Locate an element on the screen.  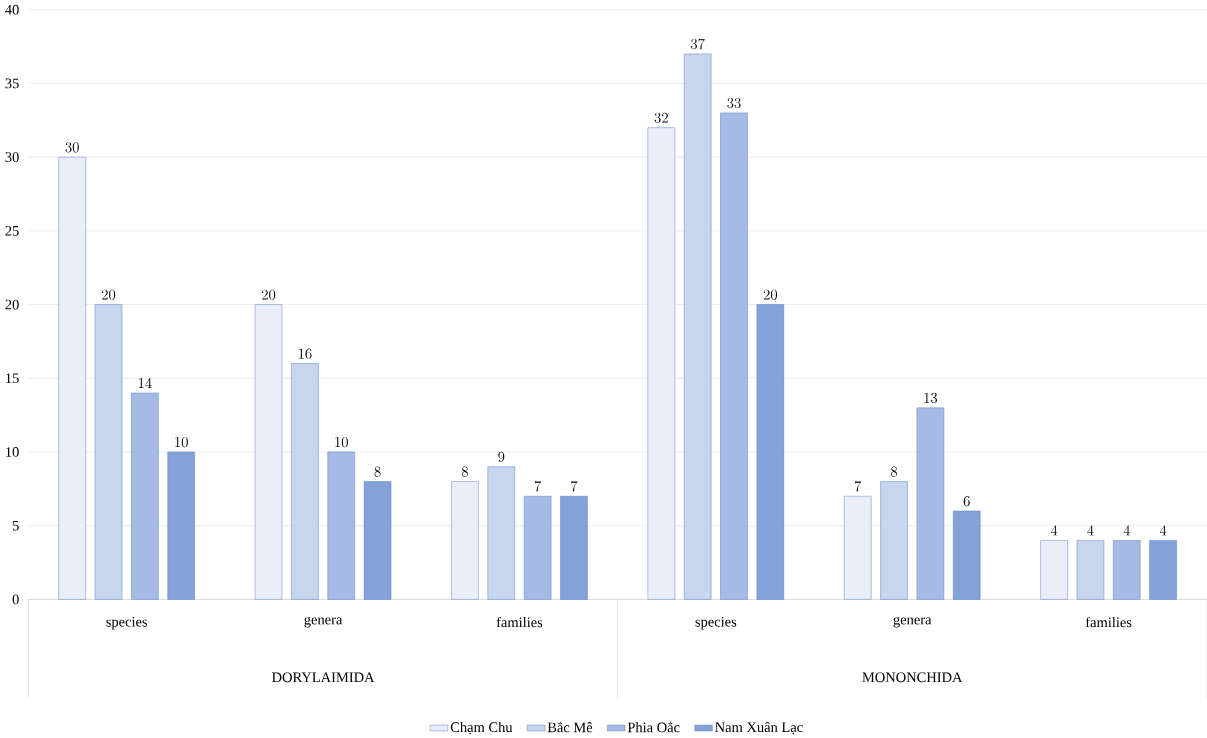
y-tick-label: 20 is located at coordinates (12, 304).